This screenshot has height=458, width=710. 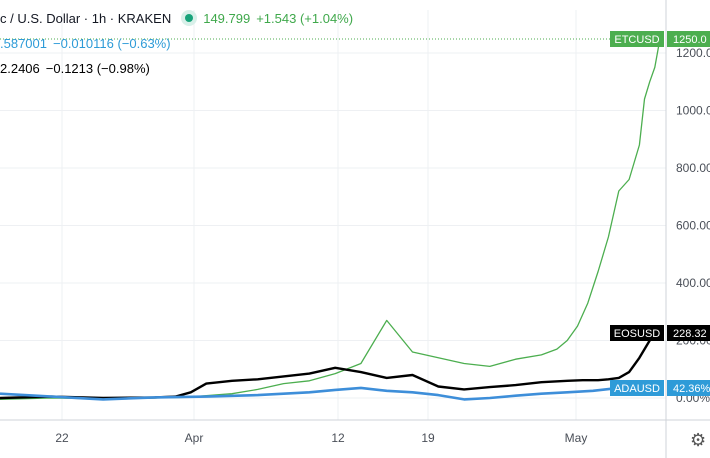 I want to click on axis-value-adausd: 42.36%, so click(x=691, y=389).